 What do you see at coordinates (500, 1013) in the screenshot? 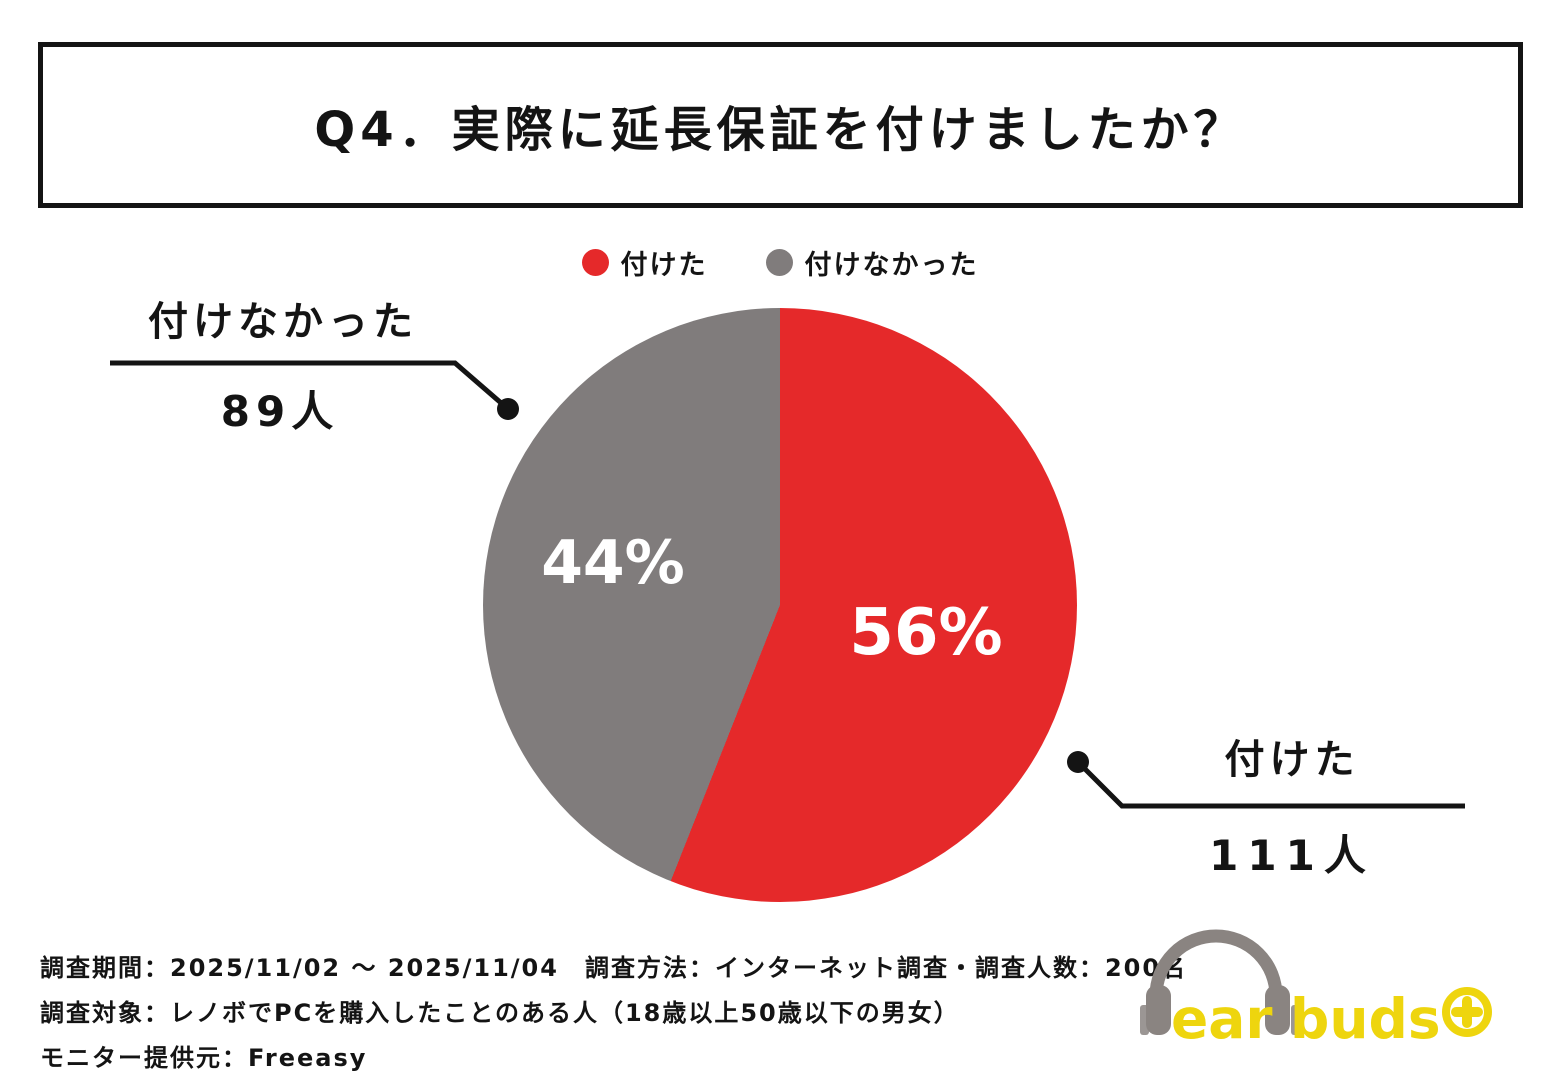
I see `survey-target: 調査対象：レノボでPCを購入したことのある人（18歳以上50歳以下の男女）` at bounding box center [500, 1013].